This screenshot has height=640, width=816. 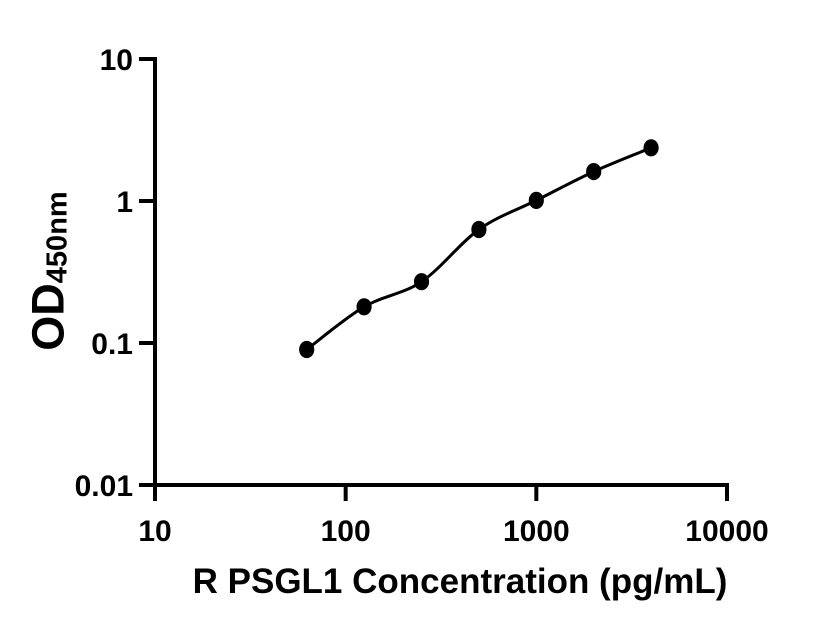 What do you see at coordinates (478, 248) in the screenshot?
I see `standard-curve-line` at bounding box center [478, 248].